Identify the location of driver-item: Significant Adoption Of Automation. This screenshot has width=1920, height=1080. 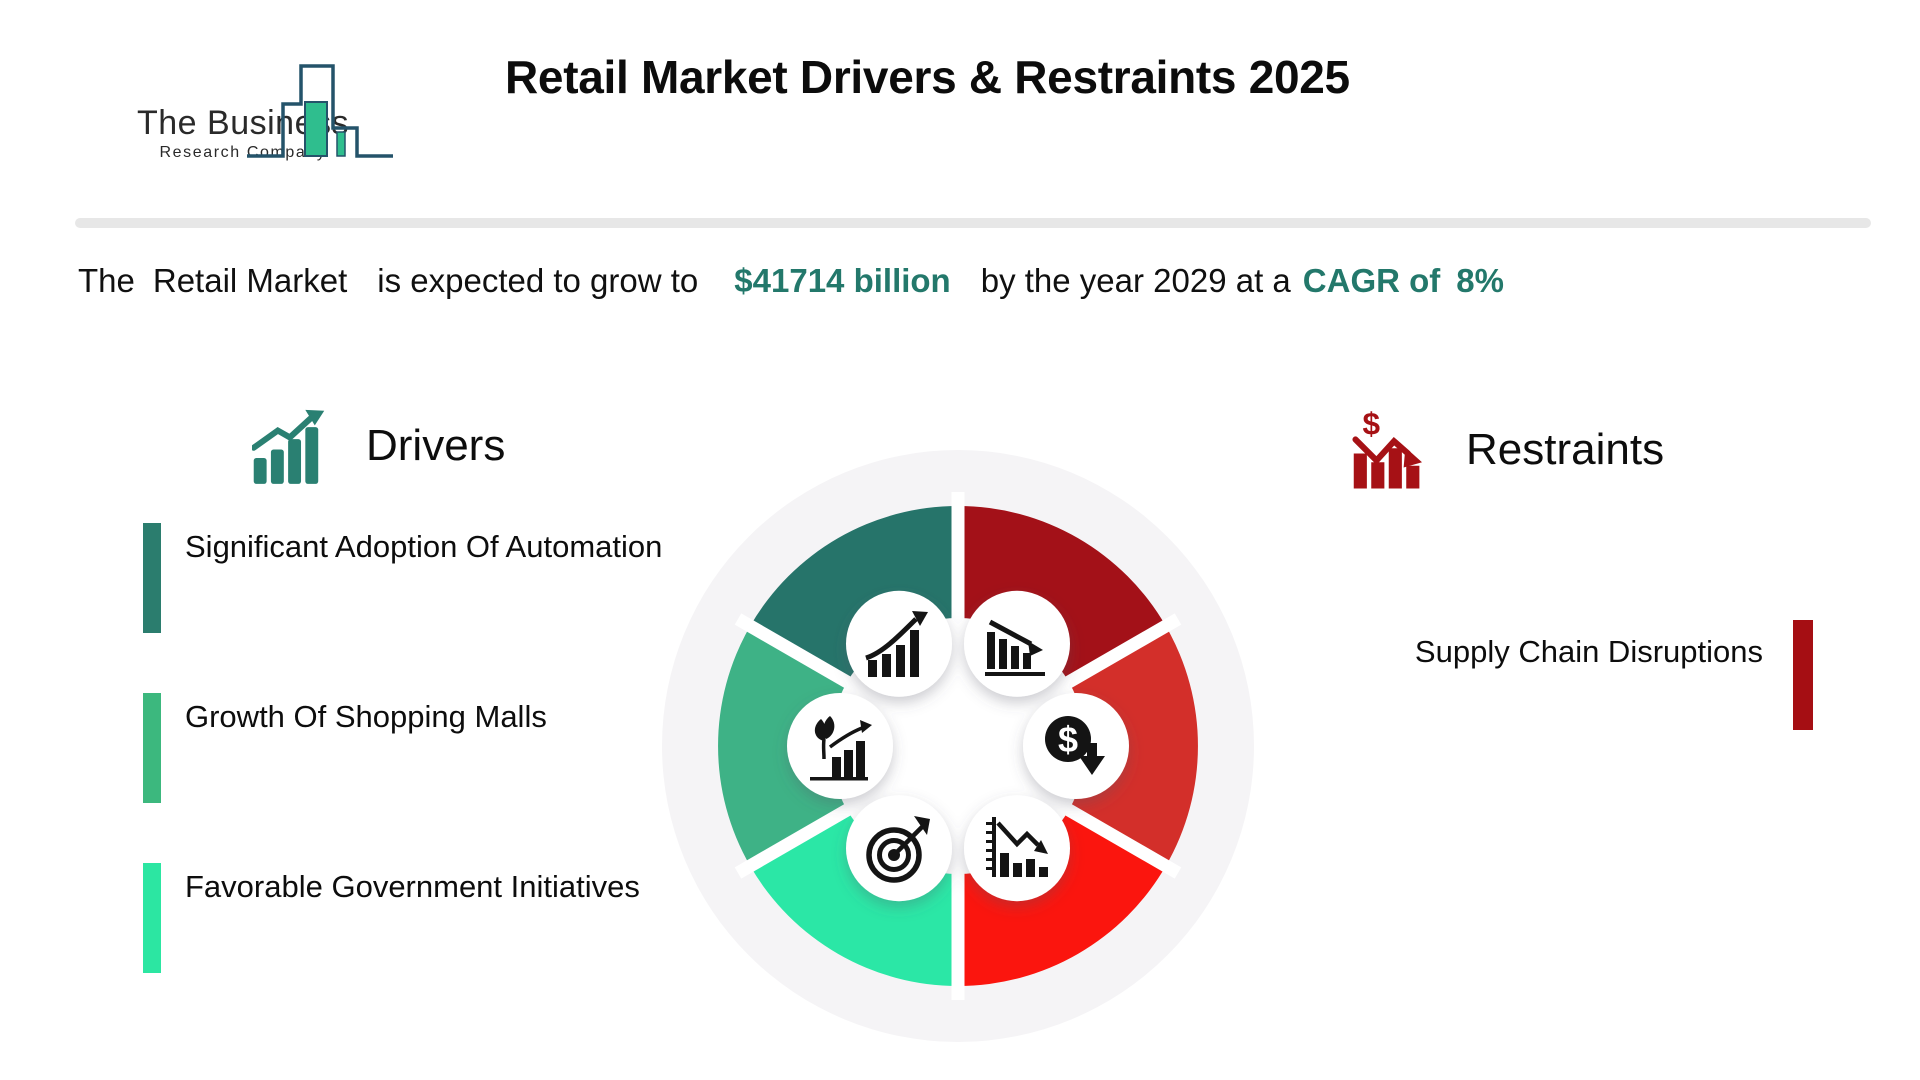
(402, 578).